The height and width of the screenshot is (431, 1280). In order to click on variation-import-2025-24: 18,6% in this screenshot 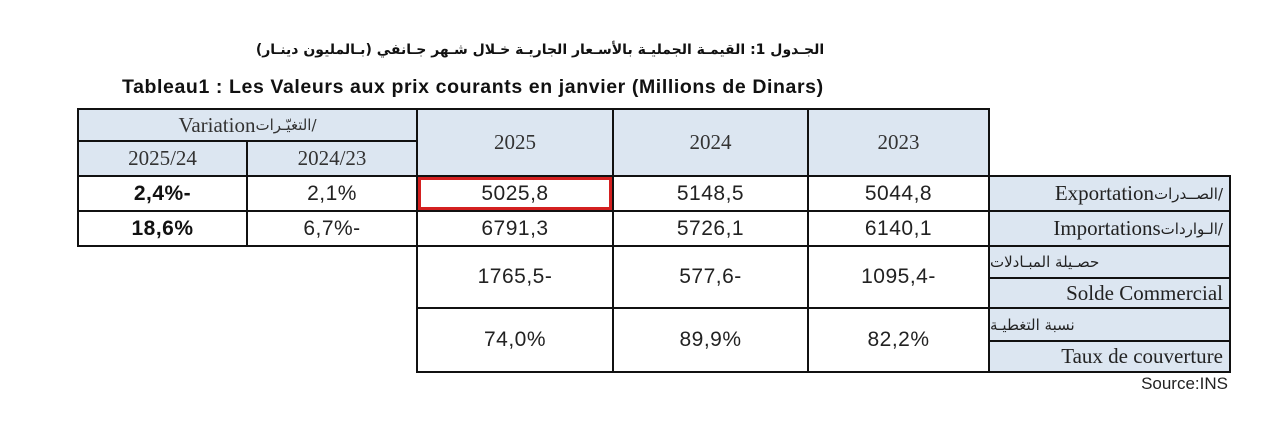, I will do `click(162, 228)`.